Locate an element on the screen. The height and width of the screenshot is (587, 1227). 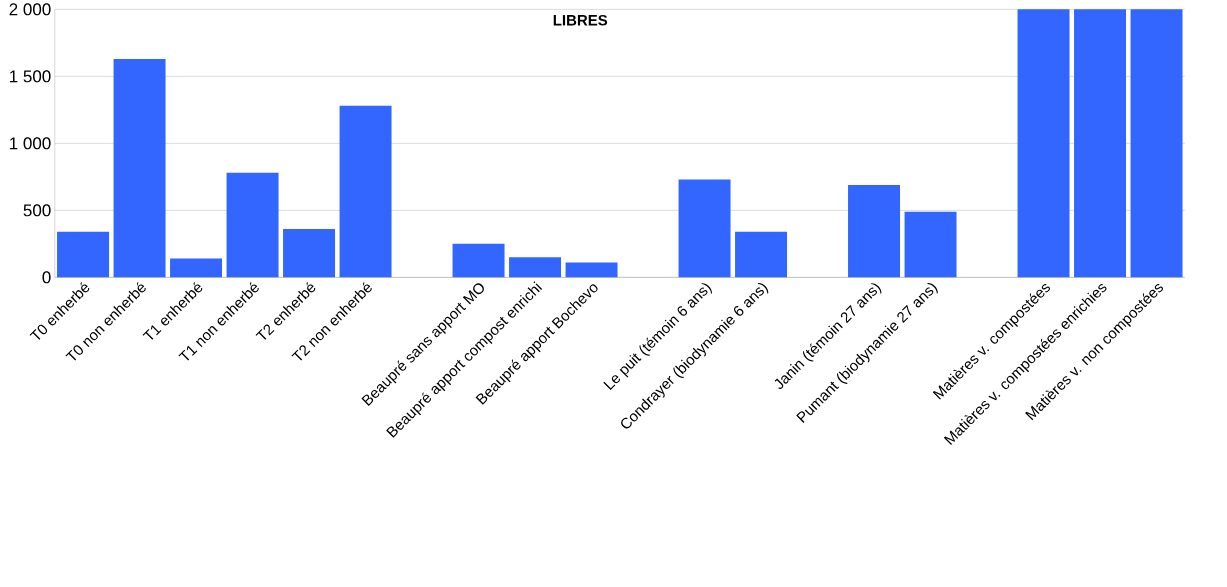
y-tick-label: 1 000 is located at coordinates (30, 143).